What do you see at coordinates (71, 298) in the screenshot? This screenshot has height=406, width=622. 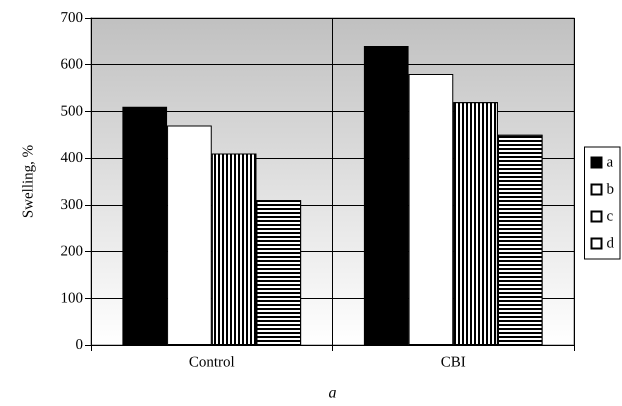 I see `y-tick-label: 100` at bounding box center [71, 298].